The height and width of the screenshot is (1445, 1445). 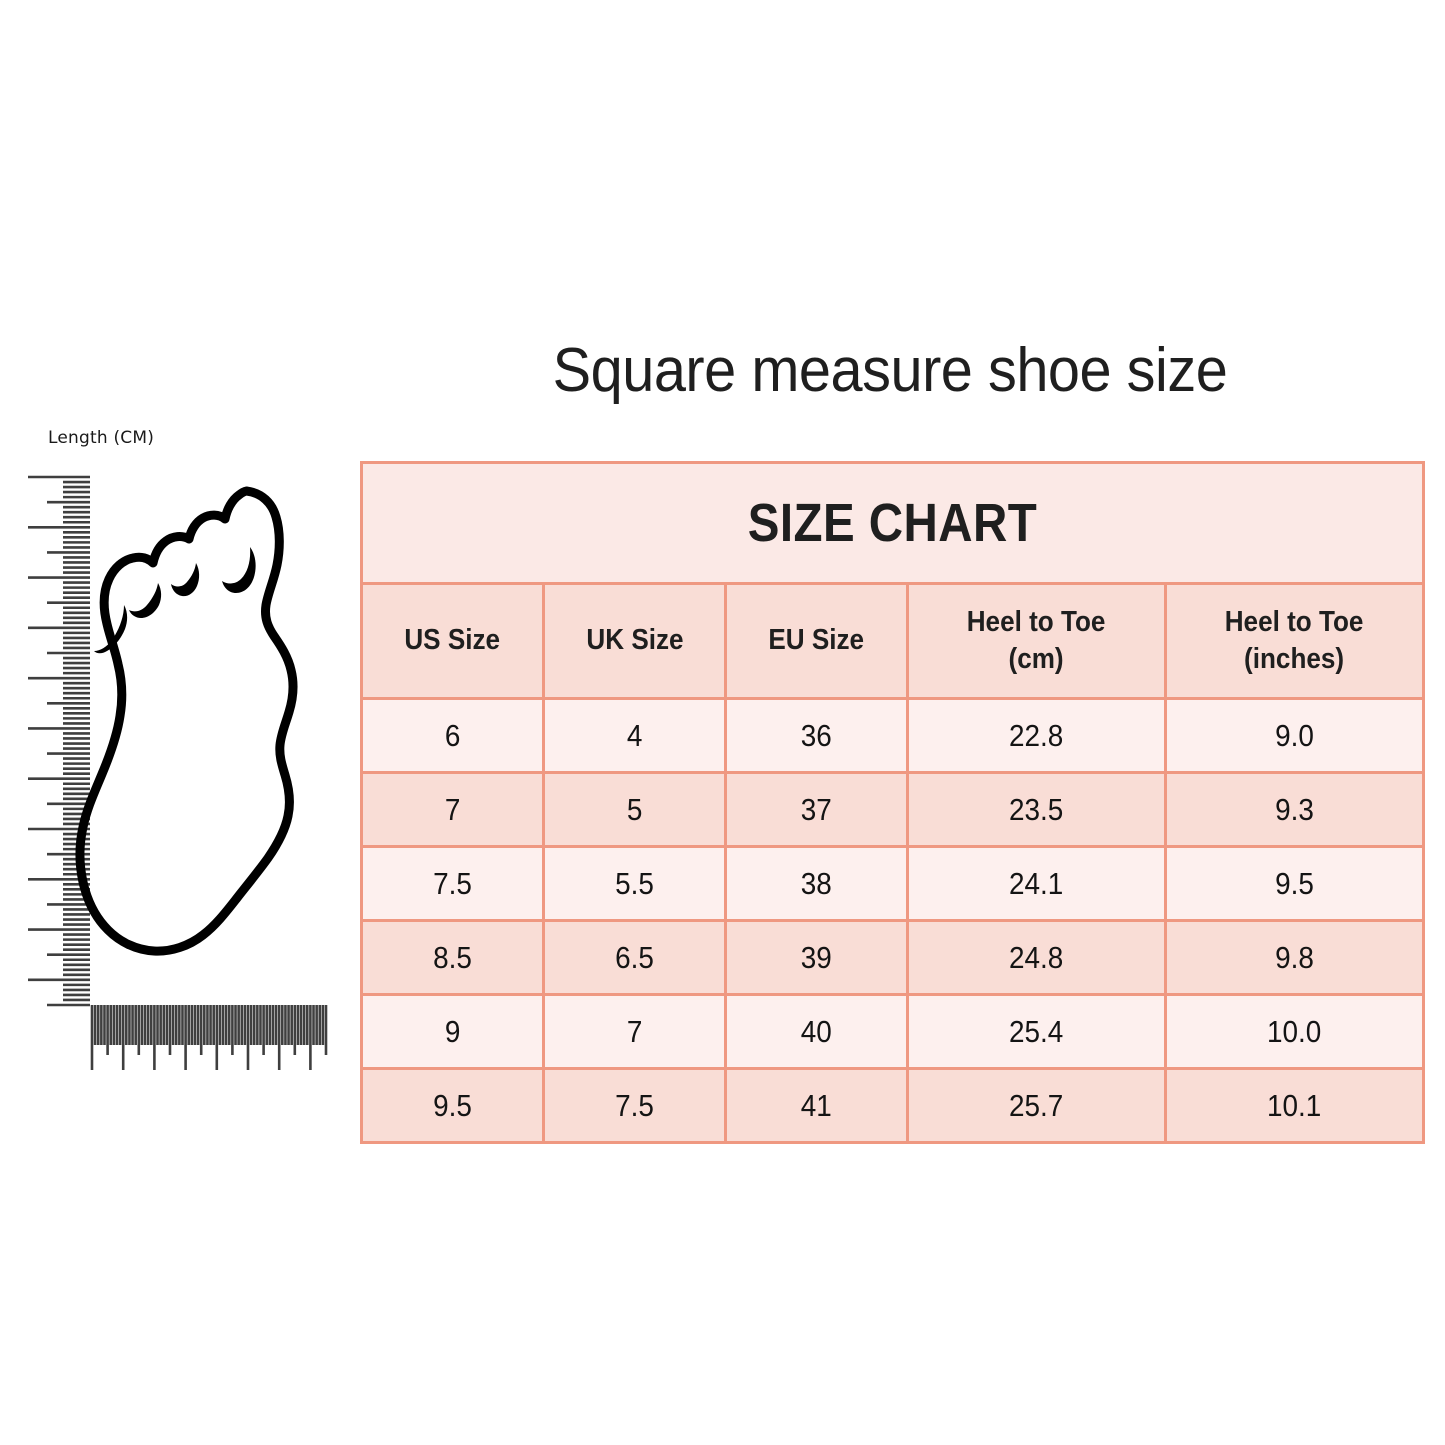 I want to click on table-cell-r0-c1: 4, so click(x=634, y=735).